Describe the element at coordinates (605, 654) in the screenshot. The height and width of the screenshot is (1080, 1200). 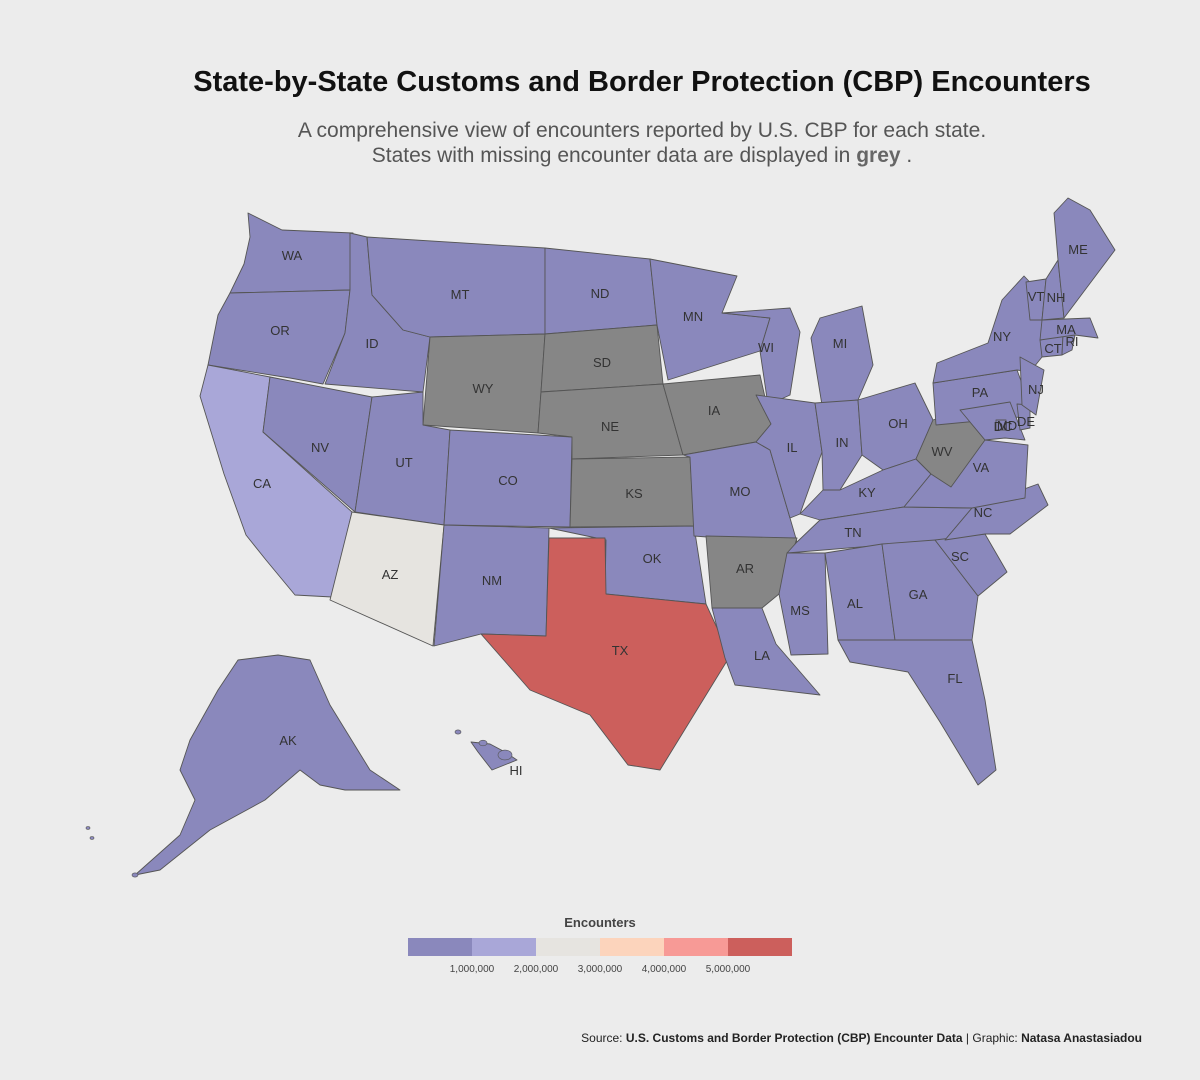
I see `state-tx` at that location.